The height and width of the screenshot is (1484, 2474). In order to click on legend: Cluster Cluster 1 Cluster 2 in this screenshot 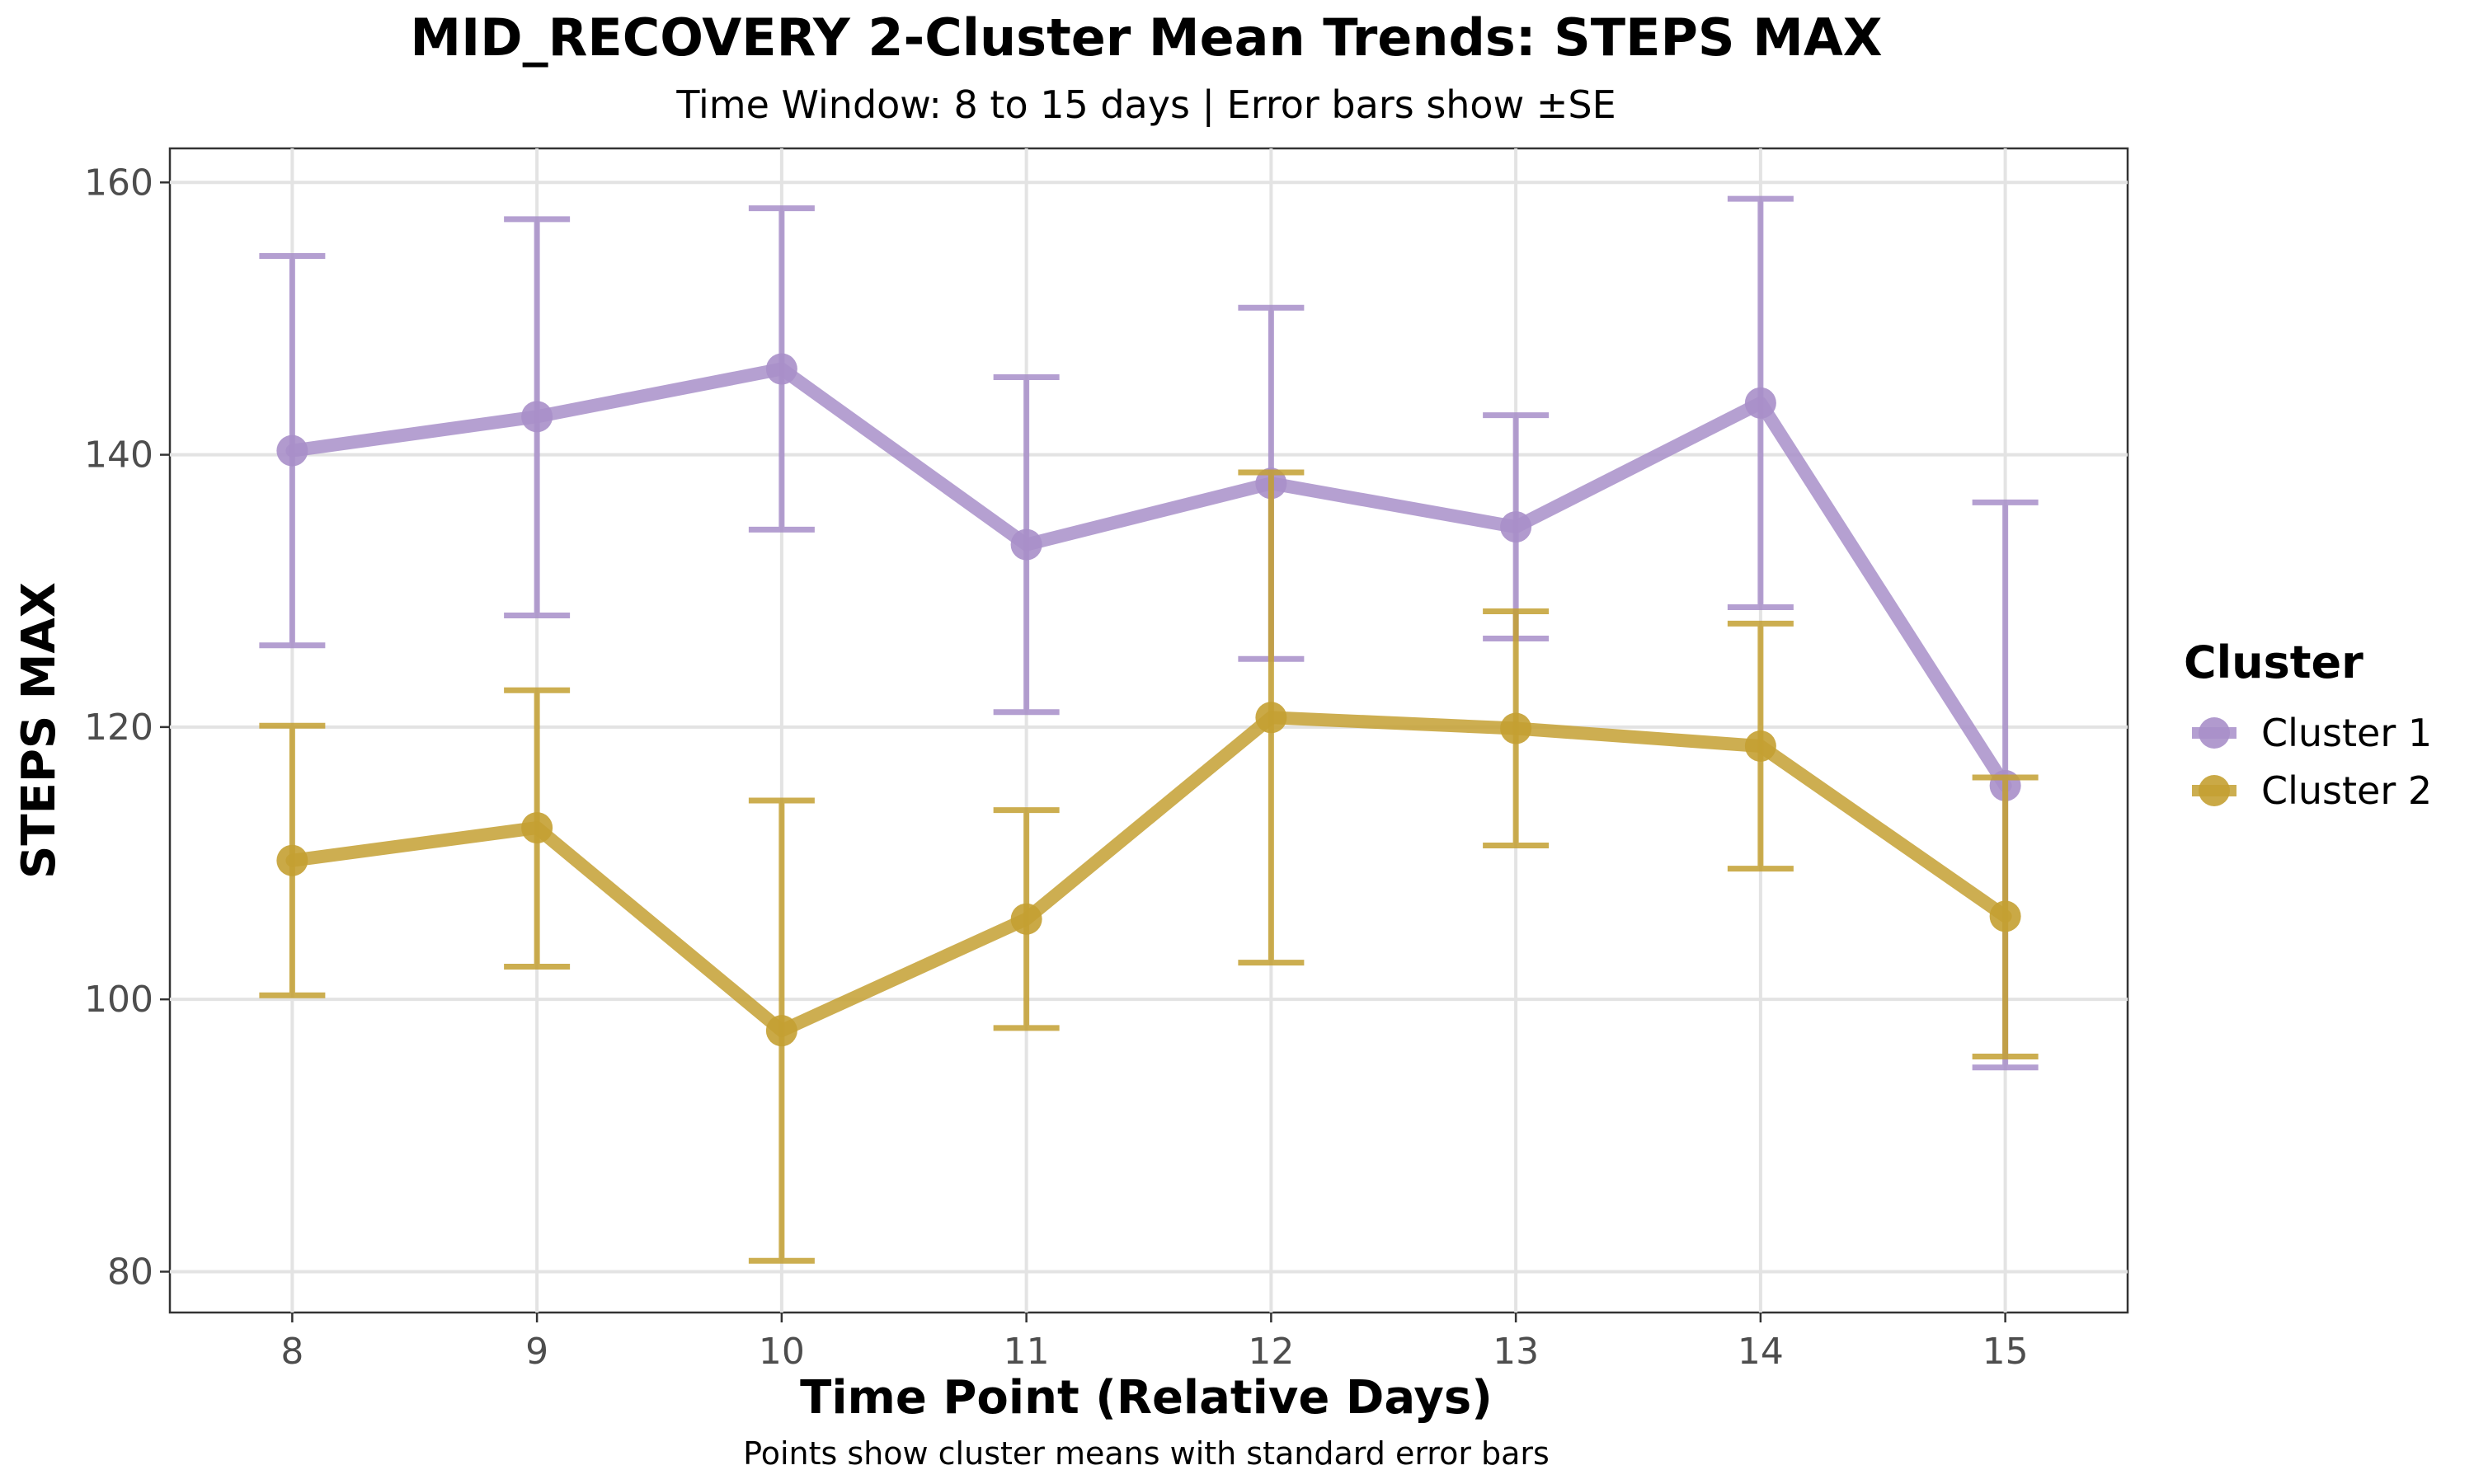, I will do `click(2308, 724)`.